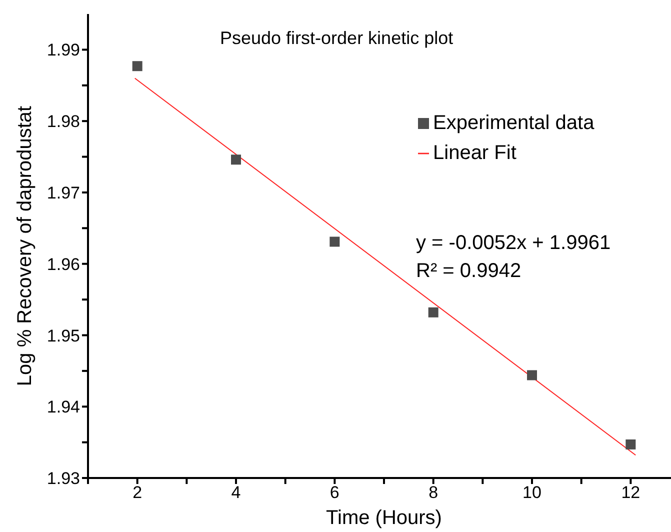 This screenshot has height=532, width=671. Describe the element at coordinates (532, 492) in the screenshot. I see `x-tick-label: 10` at that location.